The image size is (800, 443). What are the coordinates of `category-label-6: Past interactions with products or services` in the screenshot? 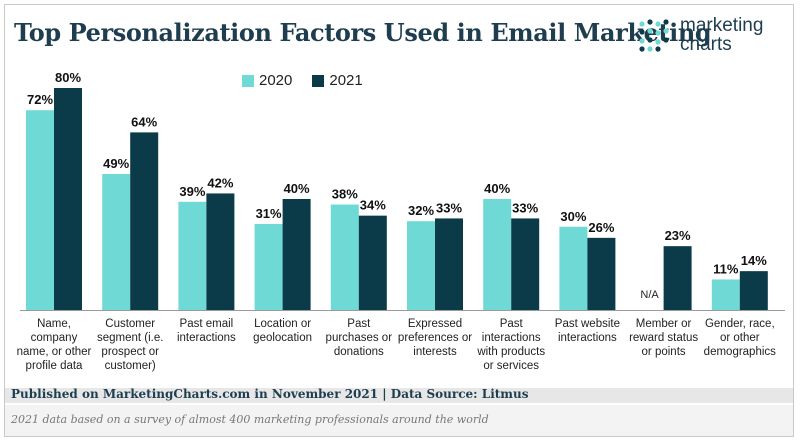 It's located at (510, 345).